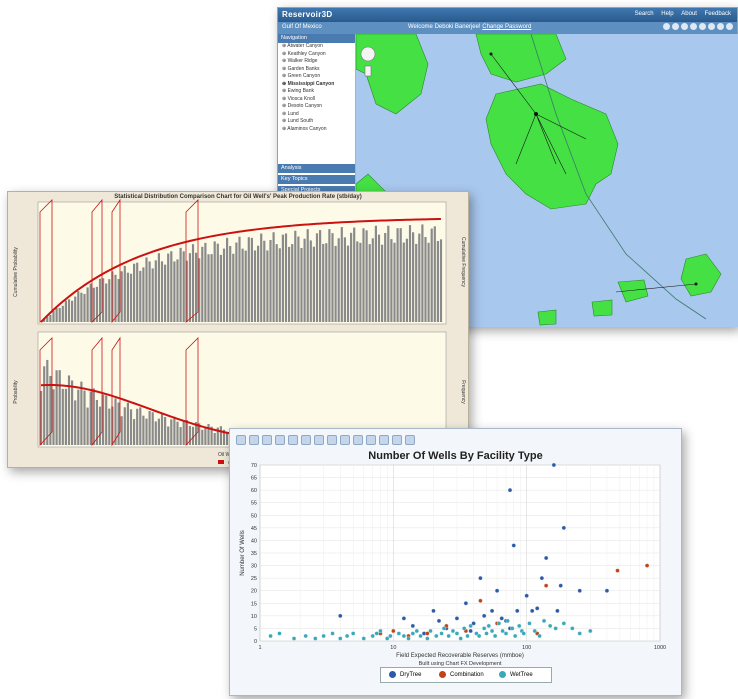 The image size is (738, 699). Describe the element at coordinates (442, 674) in the screenshot. I see `legend-dot-combination` at that location.